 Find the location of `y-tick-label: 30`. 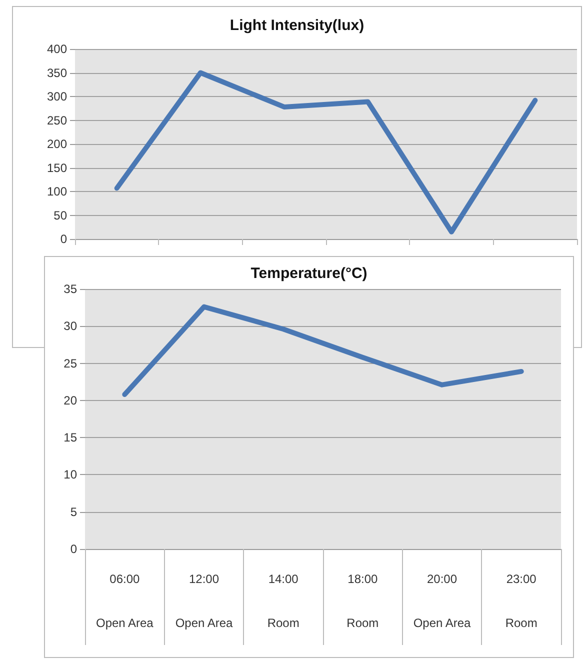

y-tick-label: 30 is located at coordinates (71, 326).